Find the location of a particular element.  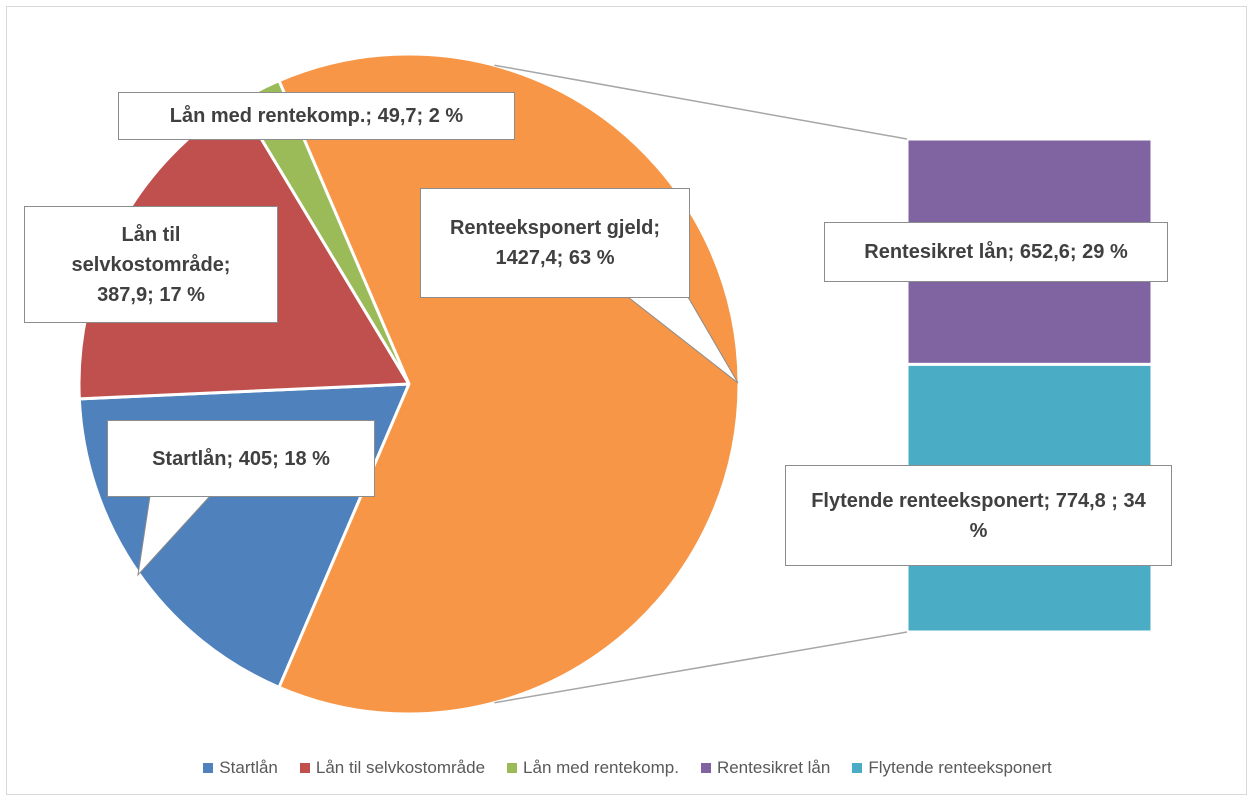

legend-item: Startlån is located at coordinates (240, 768).